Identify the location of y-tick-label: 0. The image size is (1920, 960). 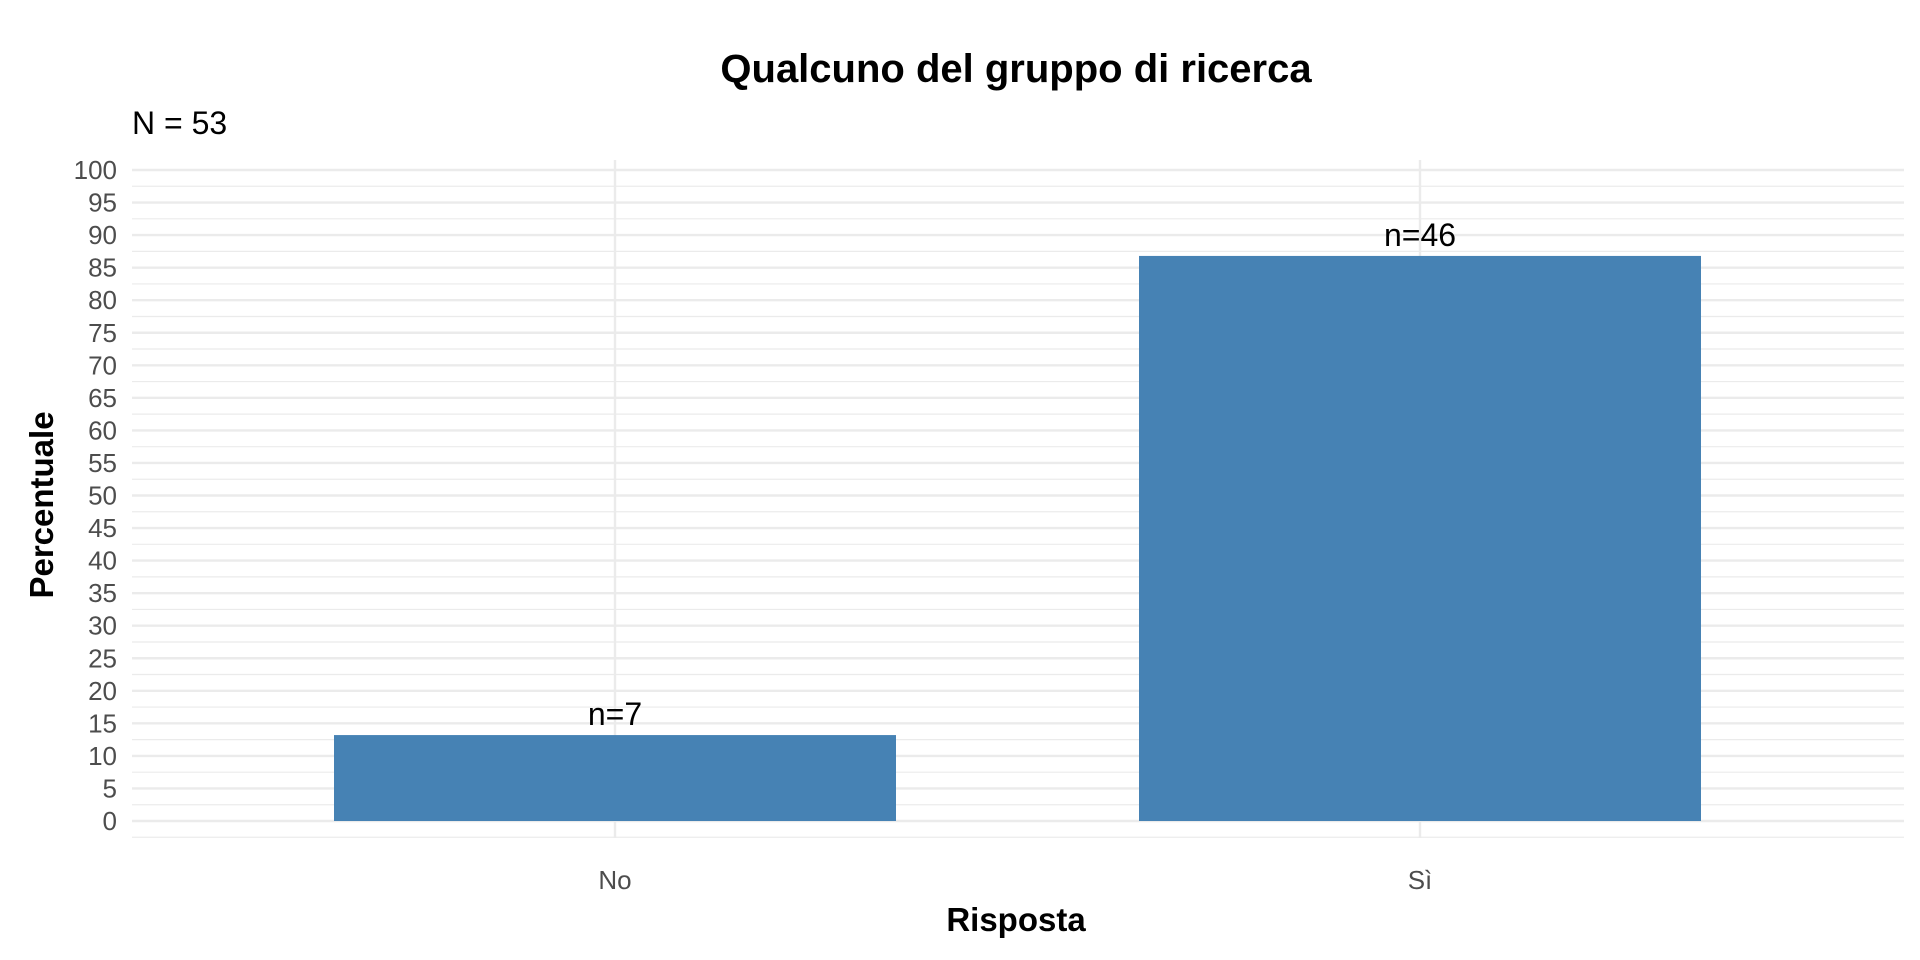
(110, 821).